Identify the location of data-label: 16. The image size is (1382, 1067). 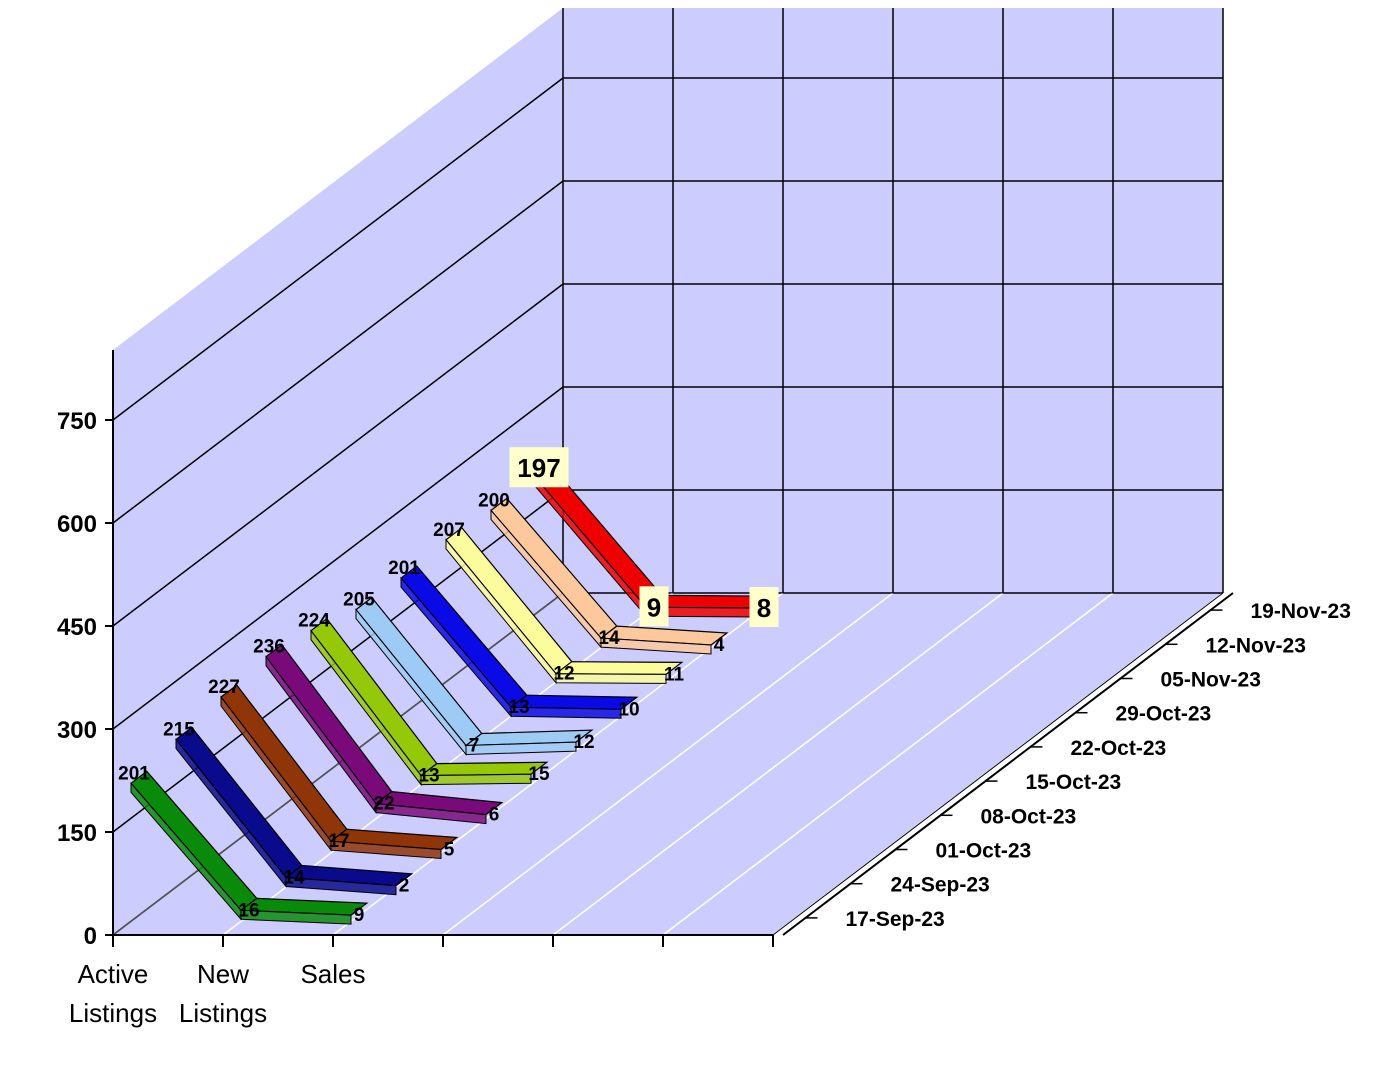
(248, 910).